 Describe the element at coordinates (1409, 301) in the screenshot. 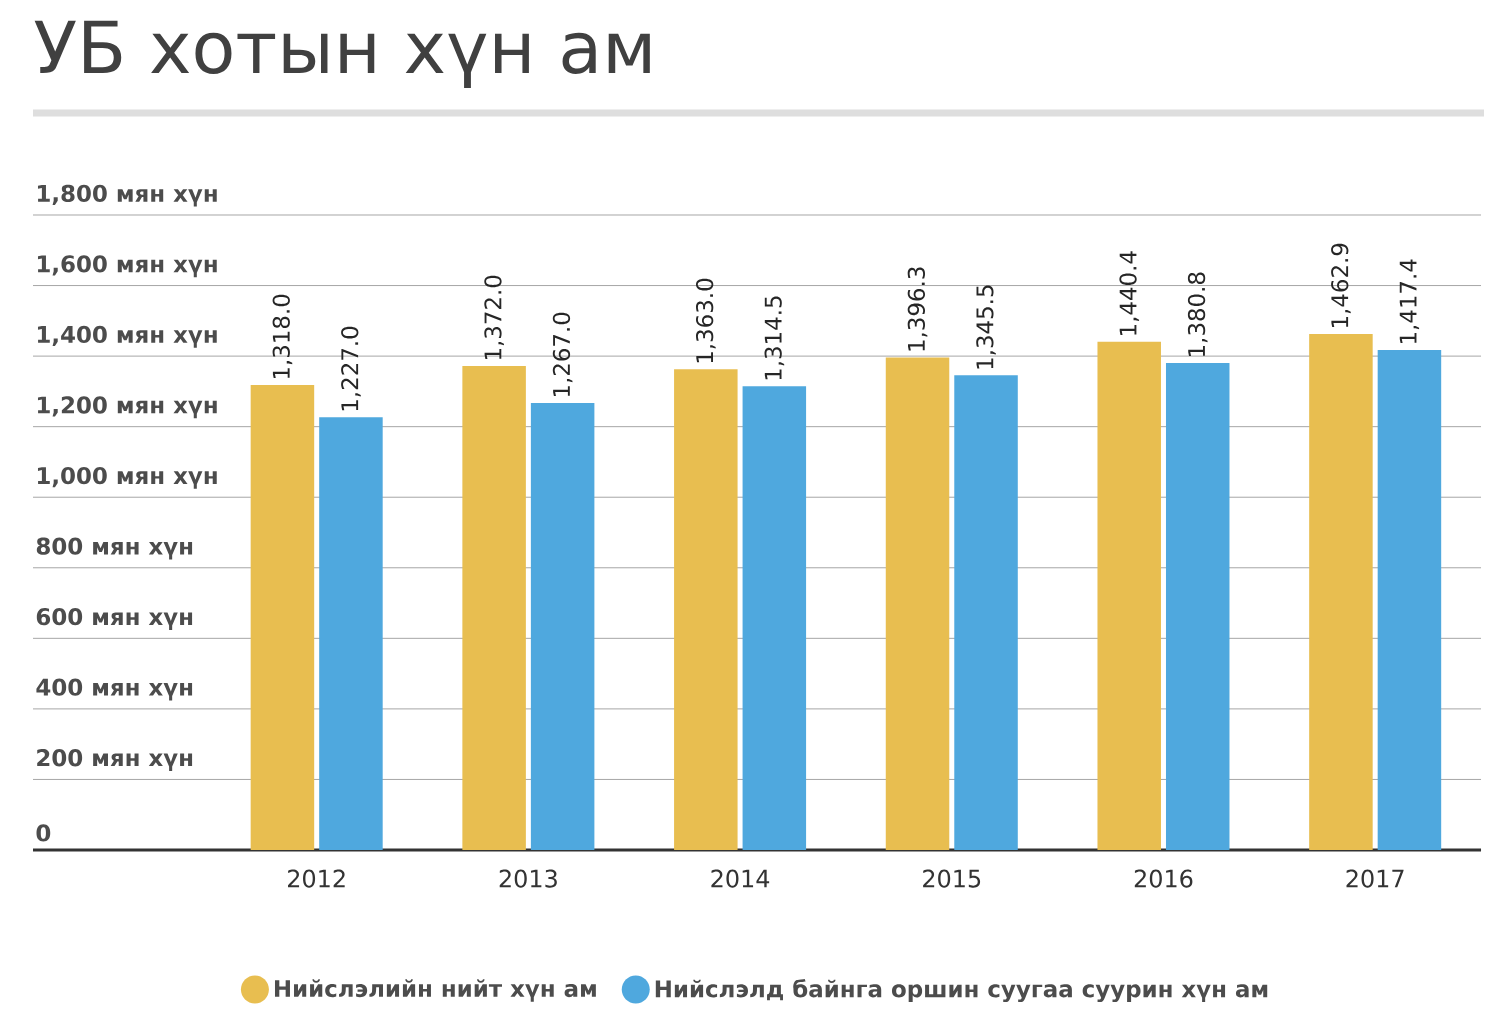

I see `data-label: 1,417.4` at that location.